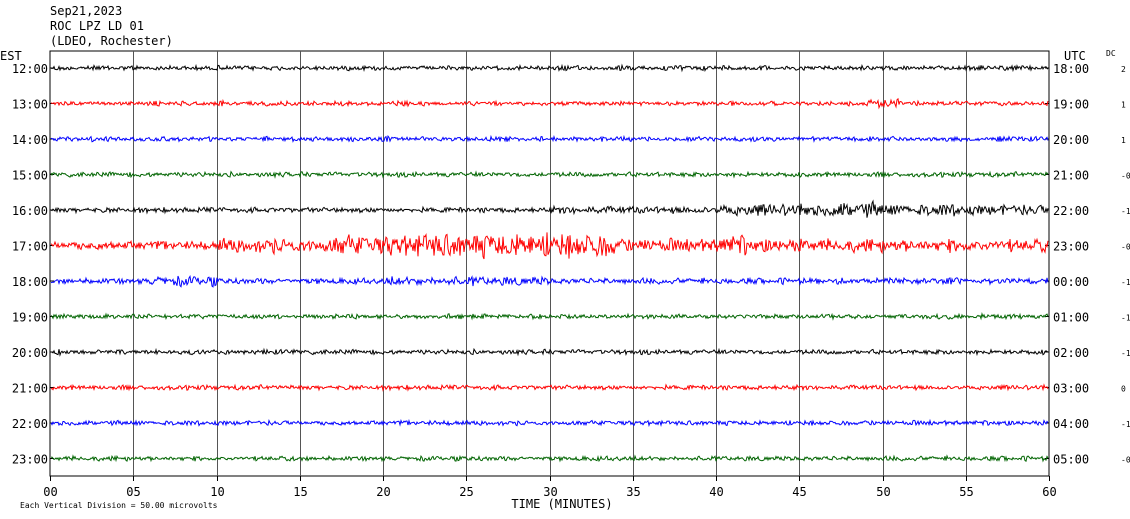 This screenshot has height=519, width=1130. Describe the element at coordinates (1123, 389) in the screenshot. I see `dc-value: 0` at that location.